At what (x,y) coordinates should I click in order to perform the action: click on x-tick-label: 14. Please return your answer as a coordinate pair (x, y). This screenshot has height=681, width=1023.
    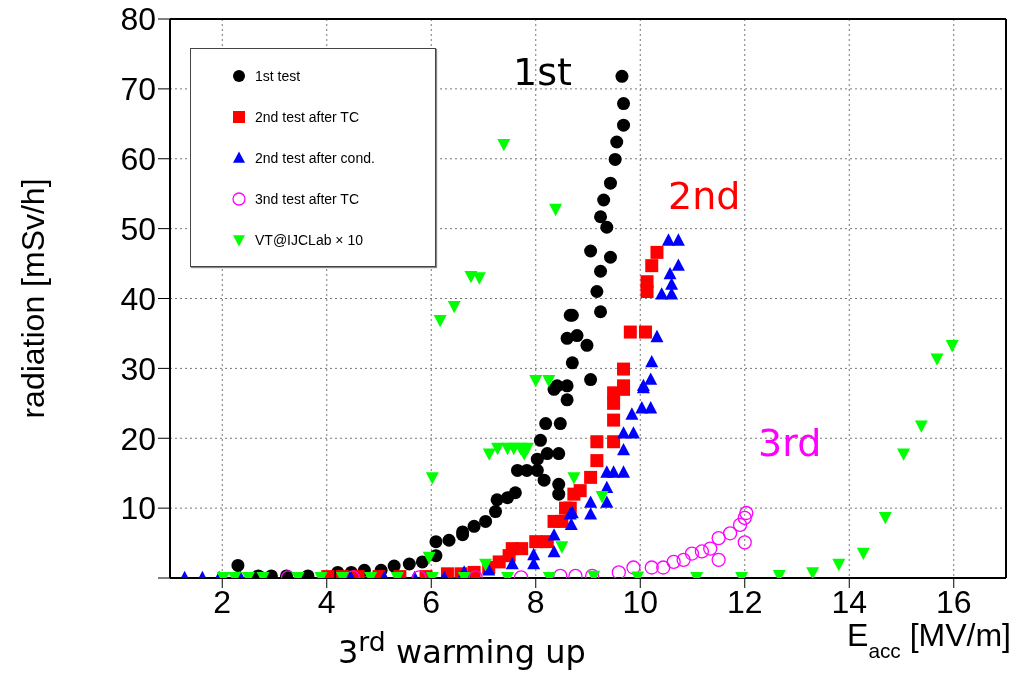
    Looking at the image, I should click on (849, 601).